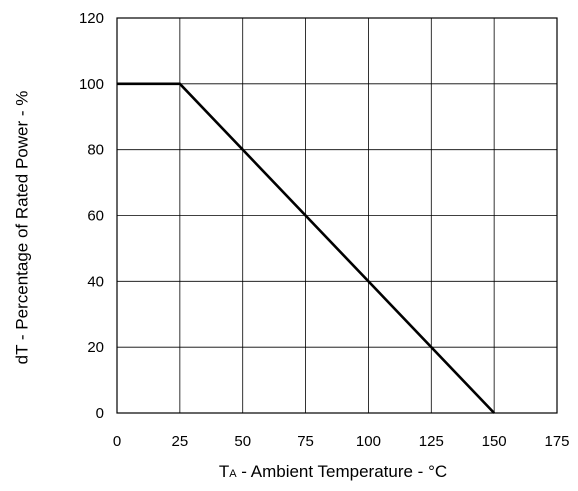  What do you see at coordinates (224, 471) in the screenshot?
I see `x-axis-label-main: T` at bounding box center [224, 471].